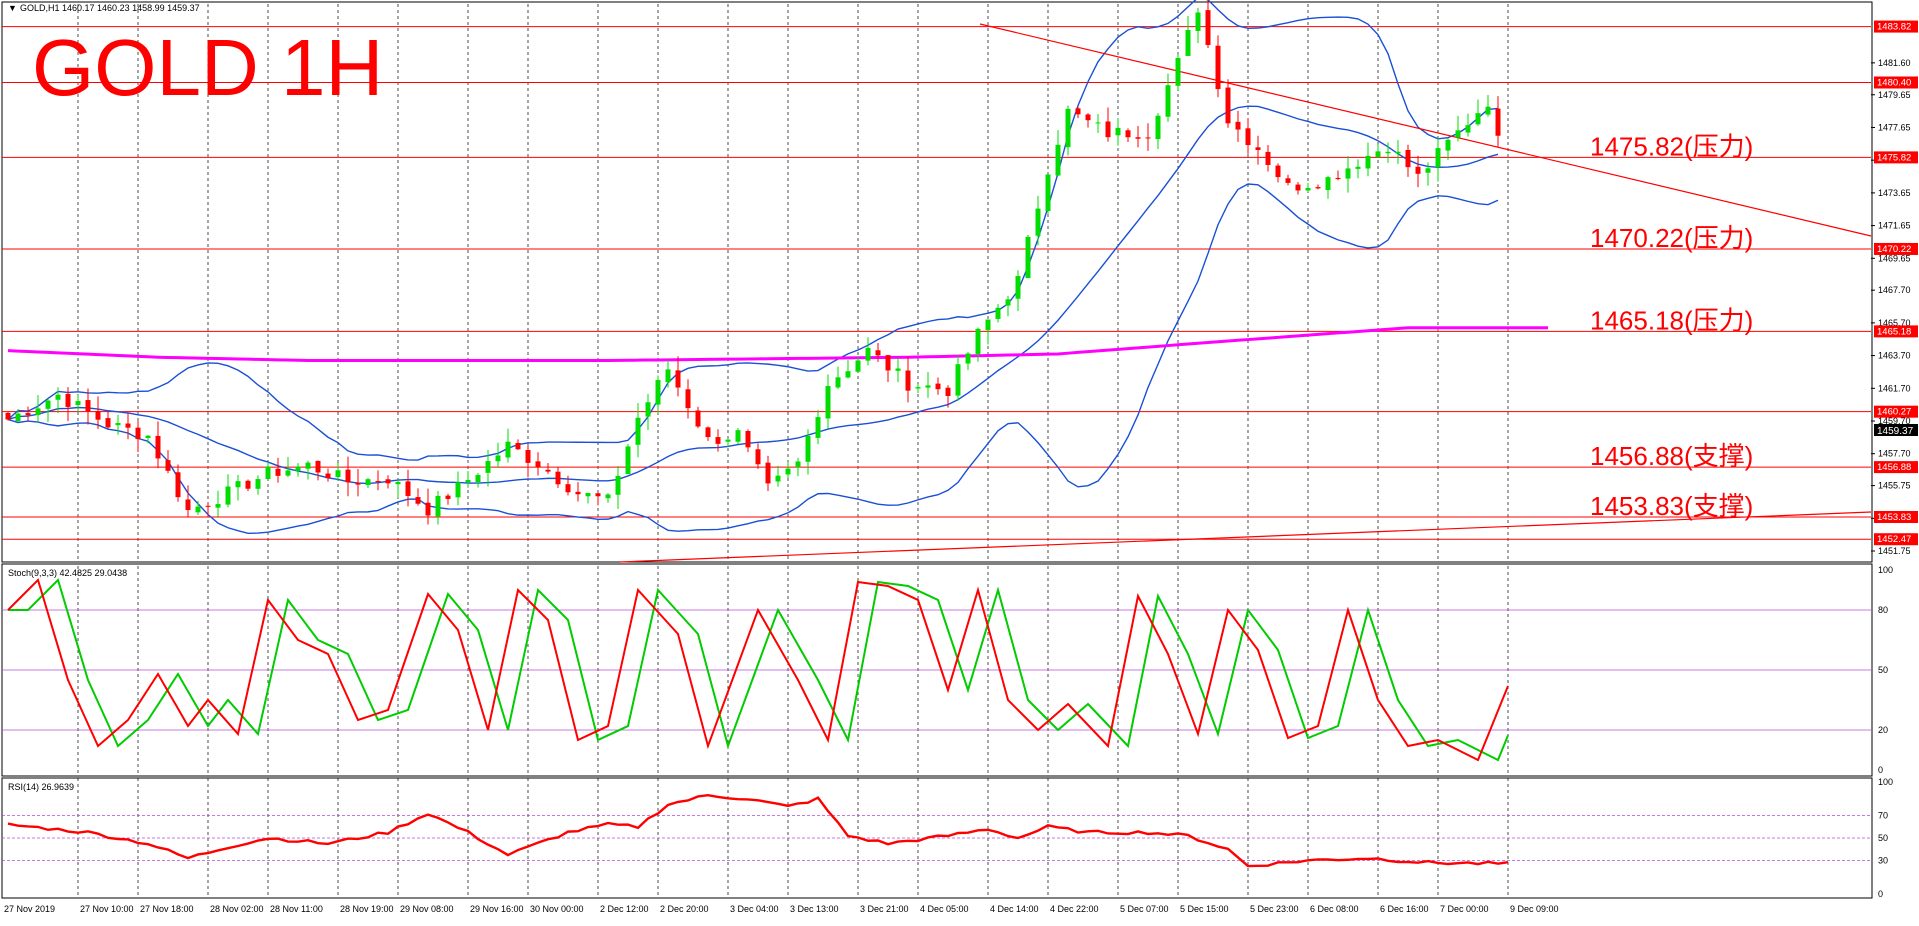  What do you see at coordinates (1883, 730) in the screenshot?
I see `stoch-axis-label: 20` at bounding box center [1883, 730].